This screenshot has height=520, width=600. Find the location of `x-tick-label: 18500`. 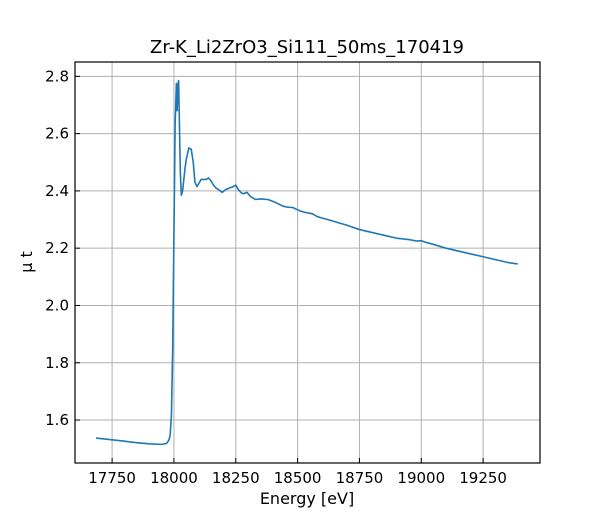

x-tick-label: 18500 is located at coordinates (298, 478).